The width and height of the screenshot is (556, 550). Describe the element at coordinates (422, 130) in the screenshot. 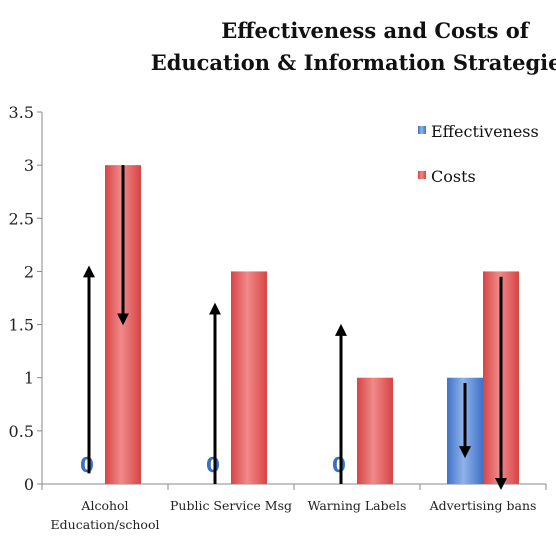

I see `legend-swatch-effectiveness` at that location.